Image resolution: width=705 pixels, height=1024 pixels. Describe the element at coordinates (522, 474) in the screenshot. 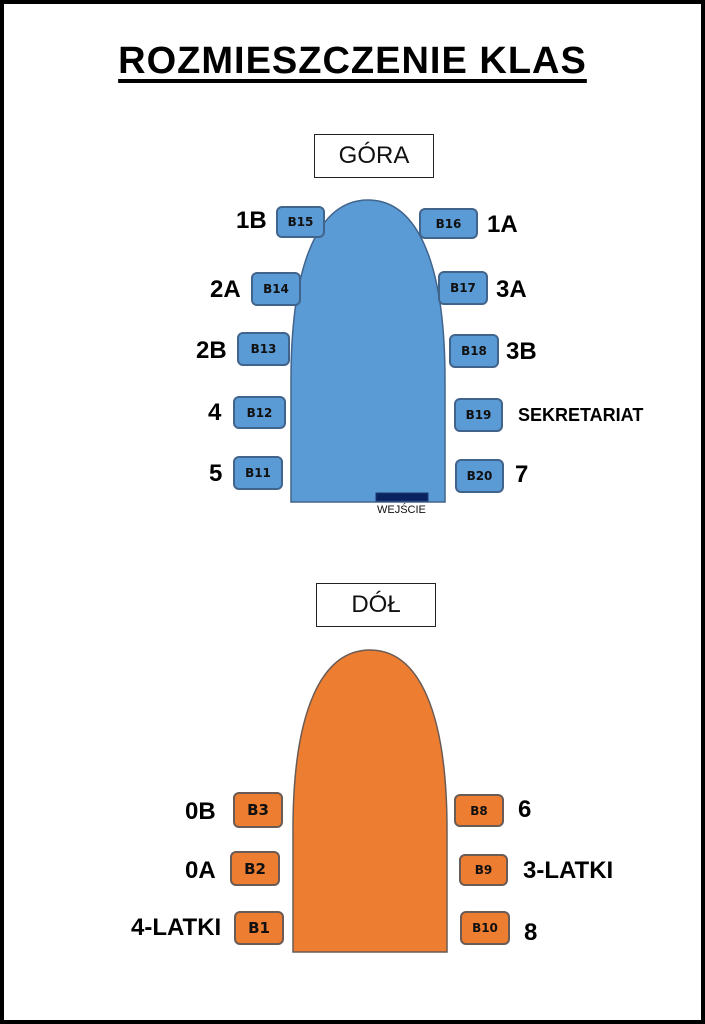

I see `class-label-b20: 7` at that location.